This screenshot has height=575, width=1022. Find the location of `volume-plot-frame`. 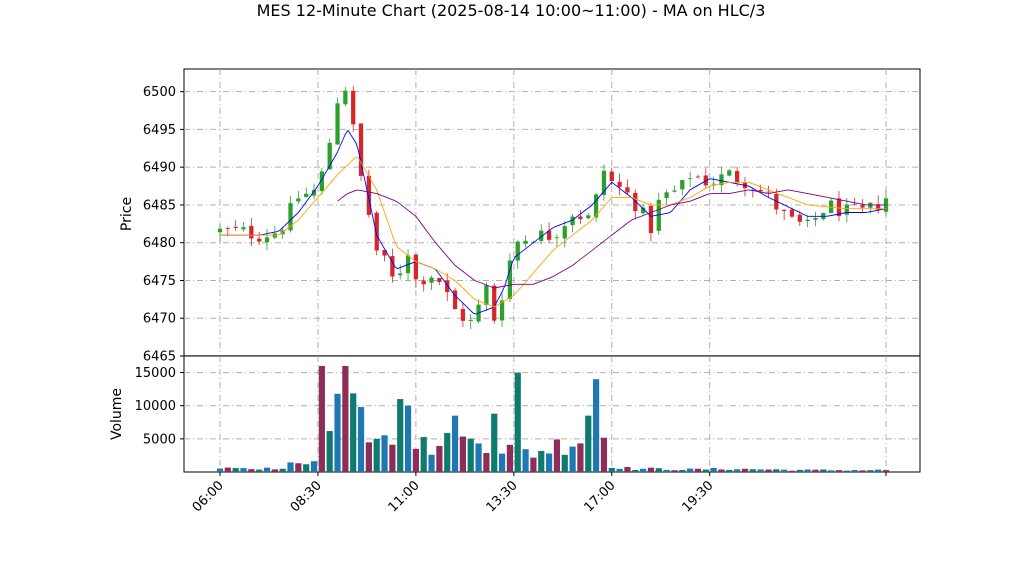

volume-plot-frame is located at coordinates (552, 414).